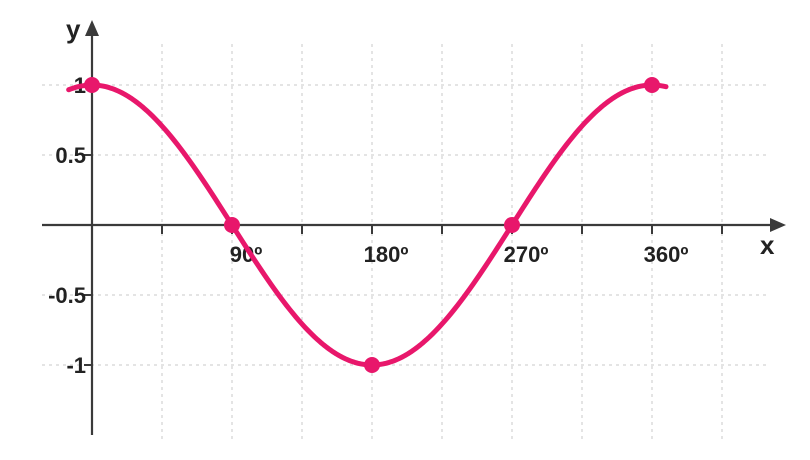 The image size is (810, 460). What do you see at coordinates (67, 295) in the screenshot?
I see `y-tick-label: -0.5` at bounding box center [67, 295].